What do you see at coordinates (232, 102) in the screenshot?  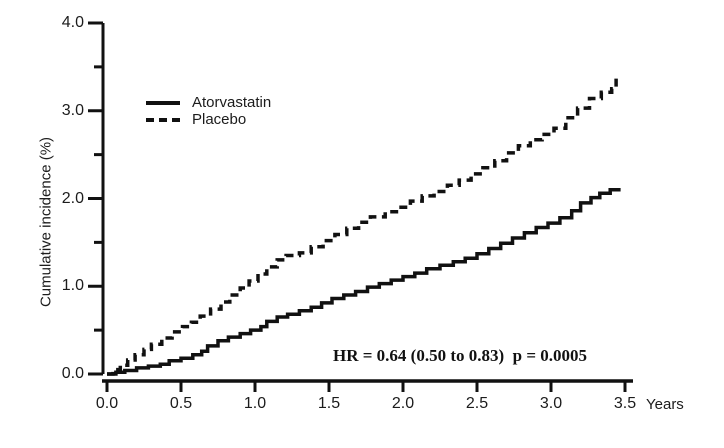 I see `legend-label-atorvastatin: Atorvastatin` at bounding box center [232, 102].